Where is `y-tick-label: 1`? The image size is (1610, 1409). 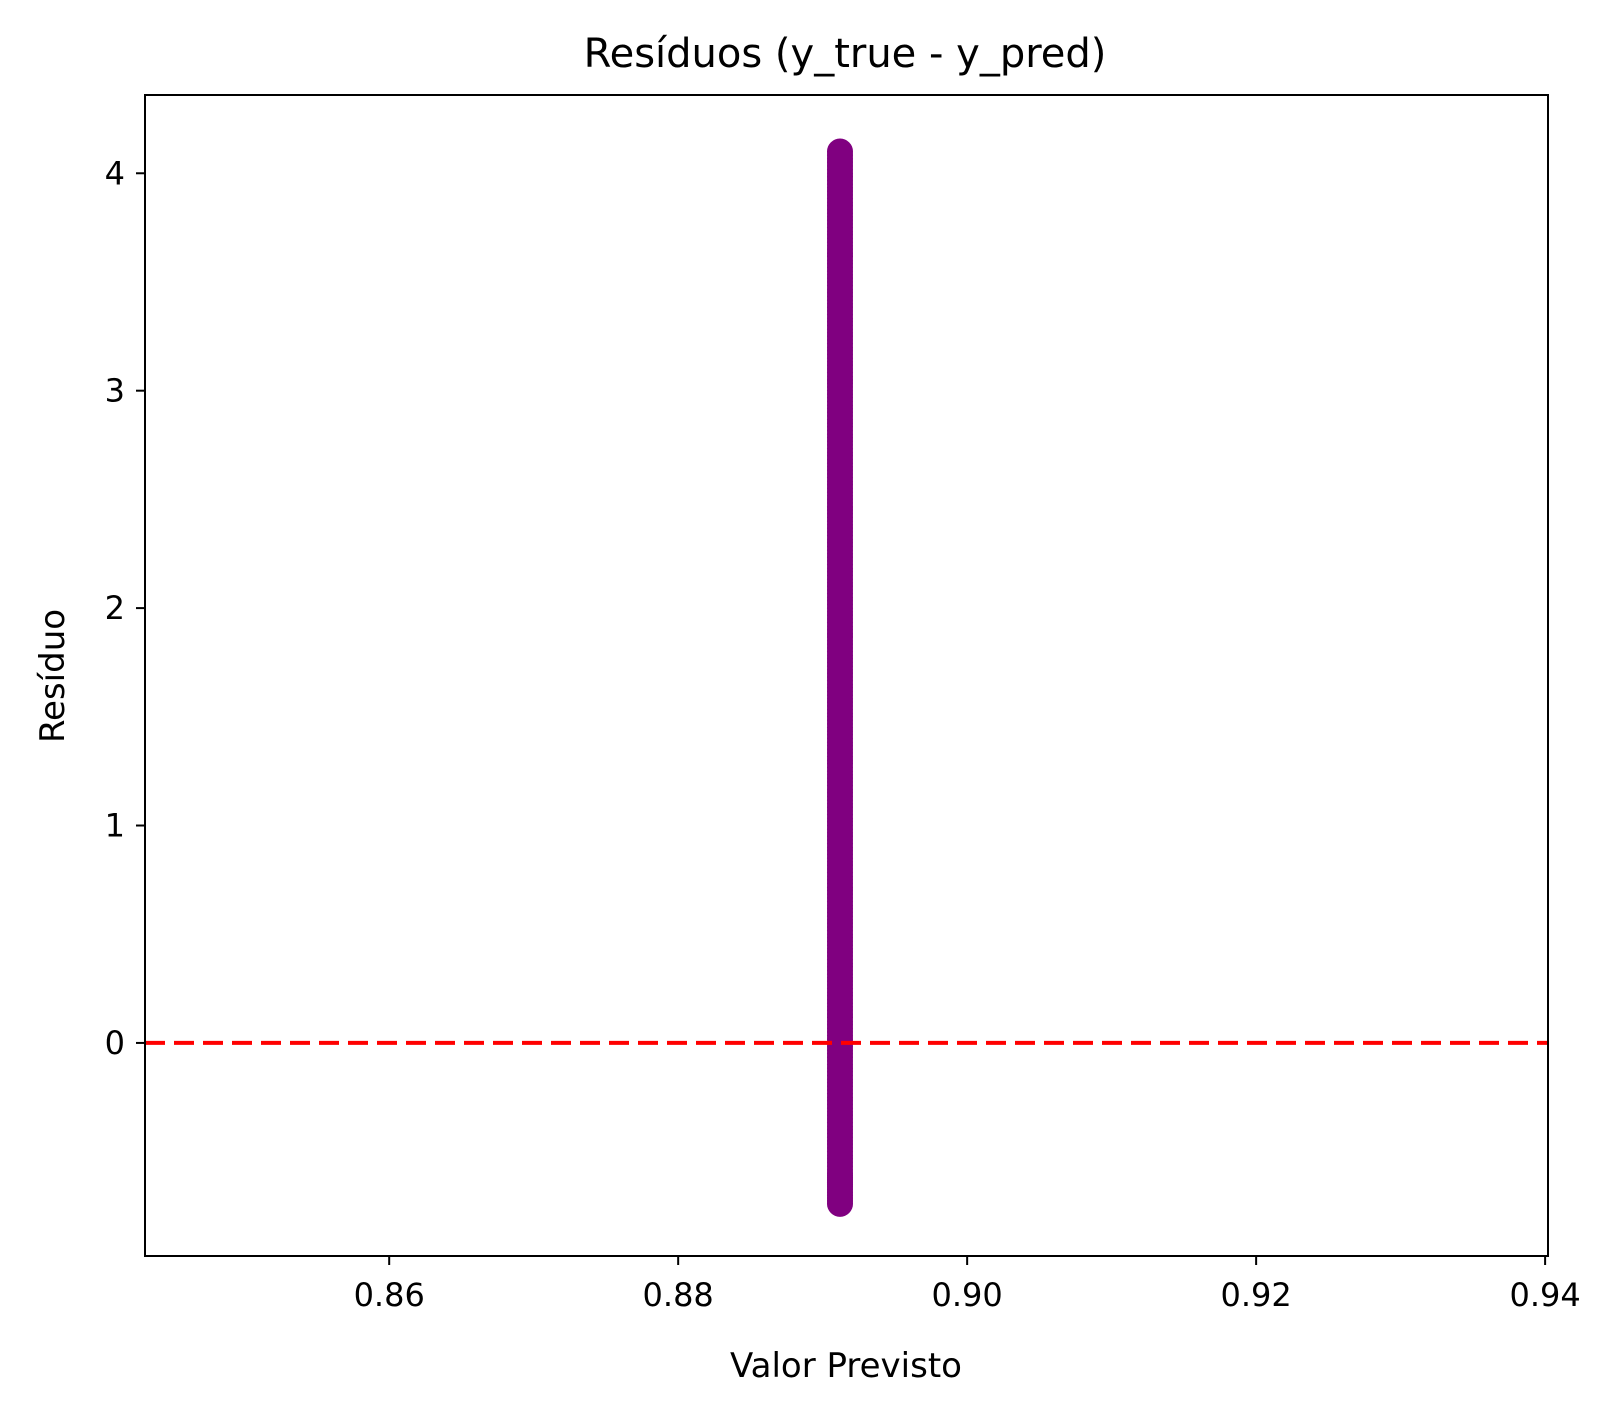
y-tick-label: 1 is located at coordinates (115, 826).